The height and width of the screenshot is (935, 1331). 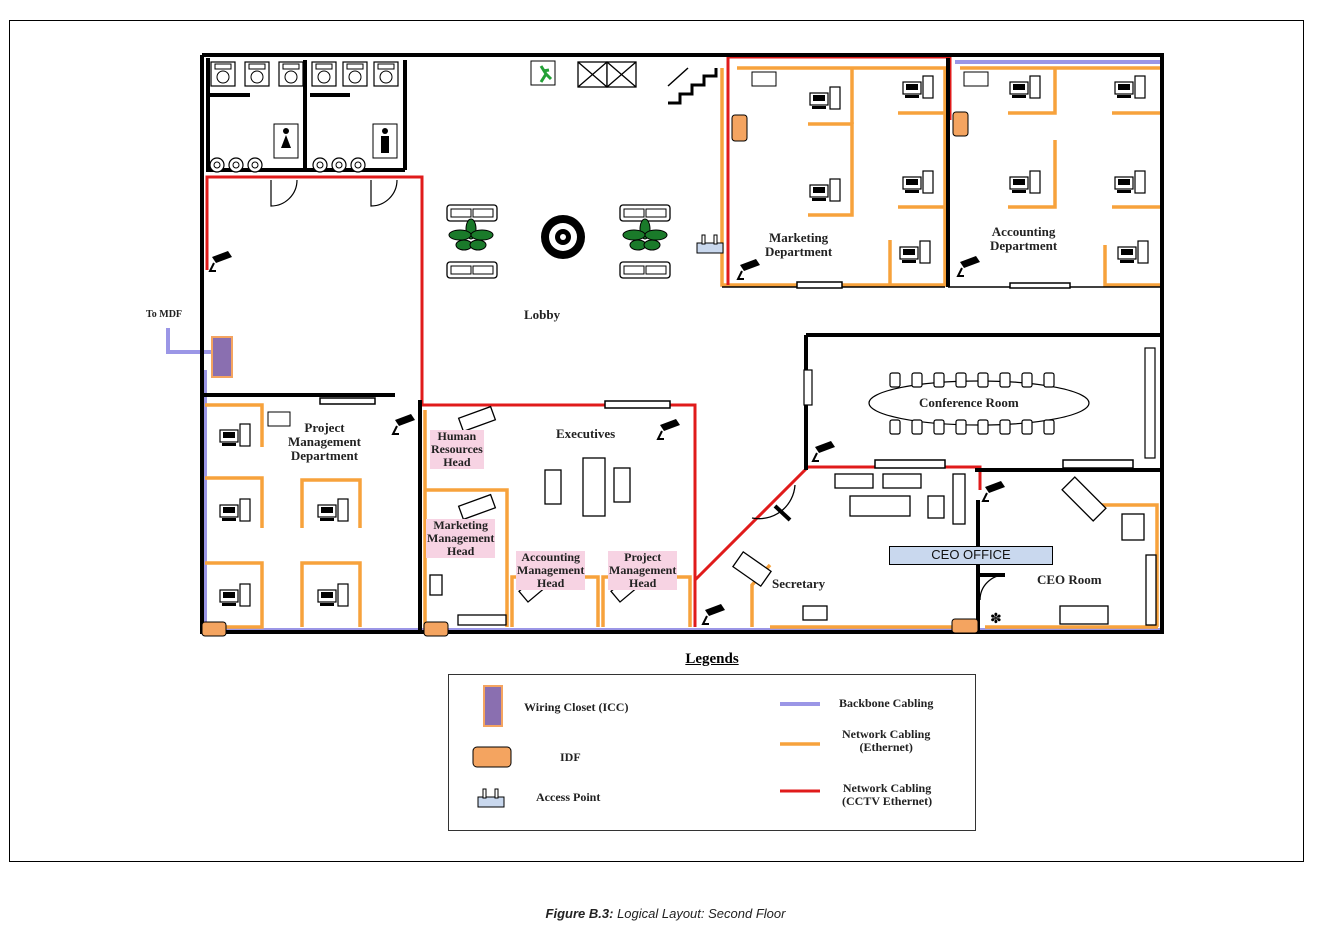 What do you see at coordinates (799, 583) in the screenshot?
I see `room-label-secretary: Secretary` at bounding box center [799, 583].